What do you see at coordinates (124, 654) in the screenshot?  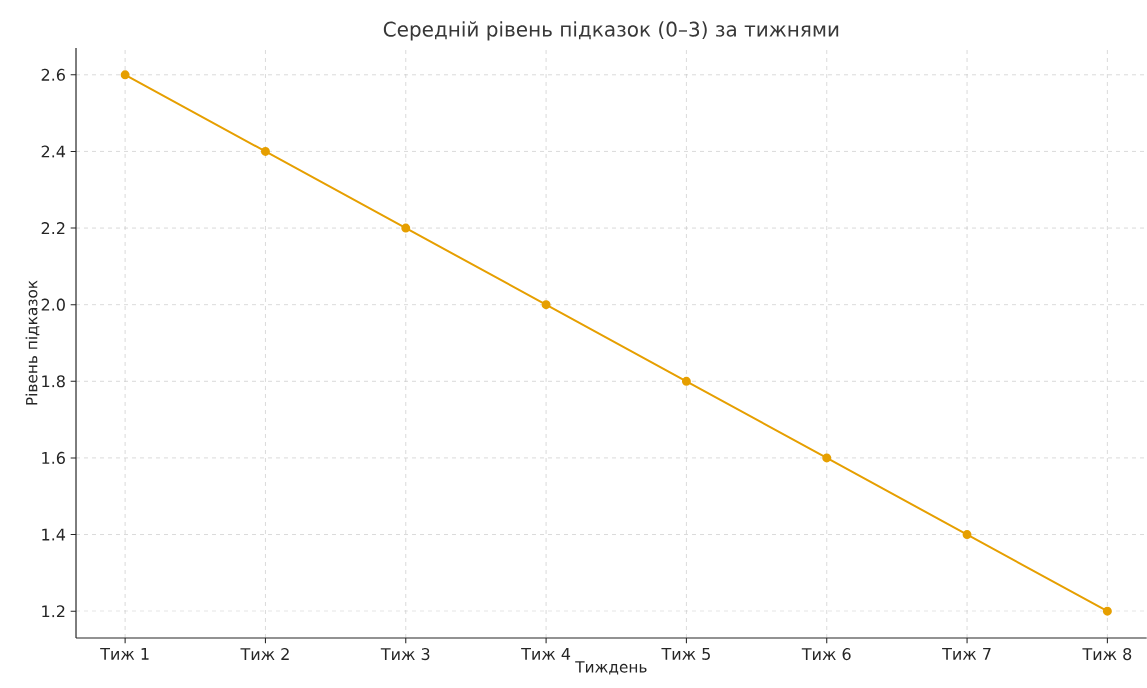 I see `x-tick-label: Тиж 1` at bounding box center [124, 654].